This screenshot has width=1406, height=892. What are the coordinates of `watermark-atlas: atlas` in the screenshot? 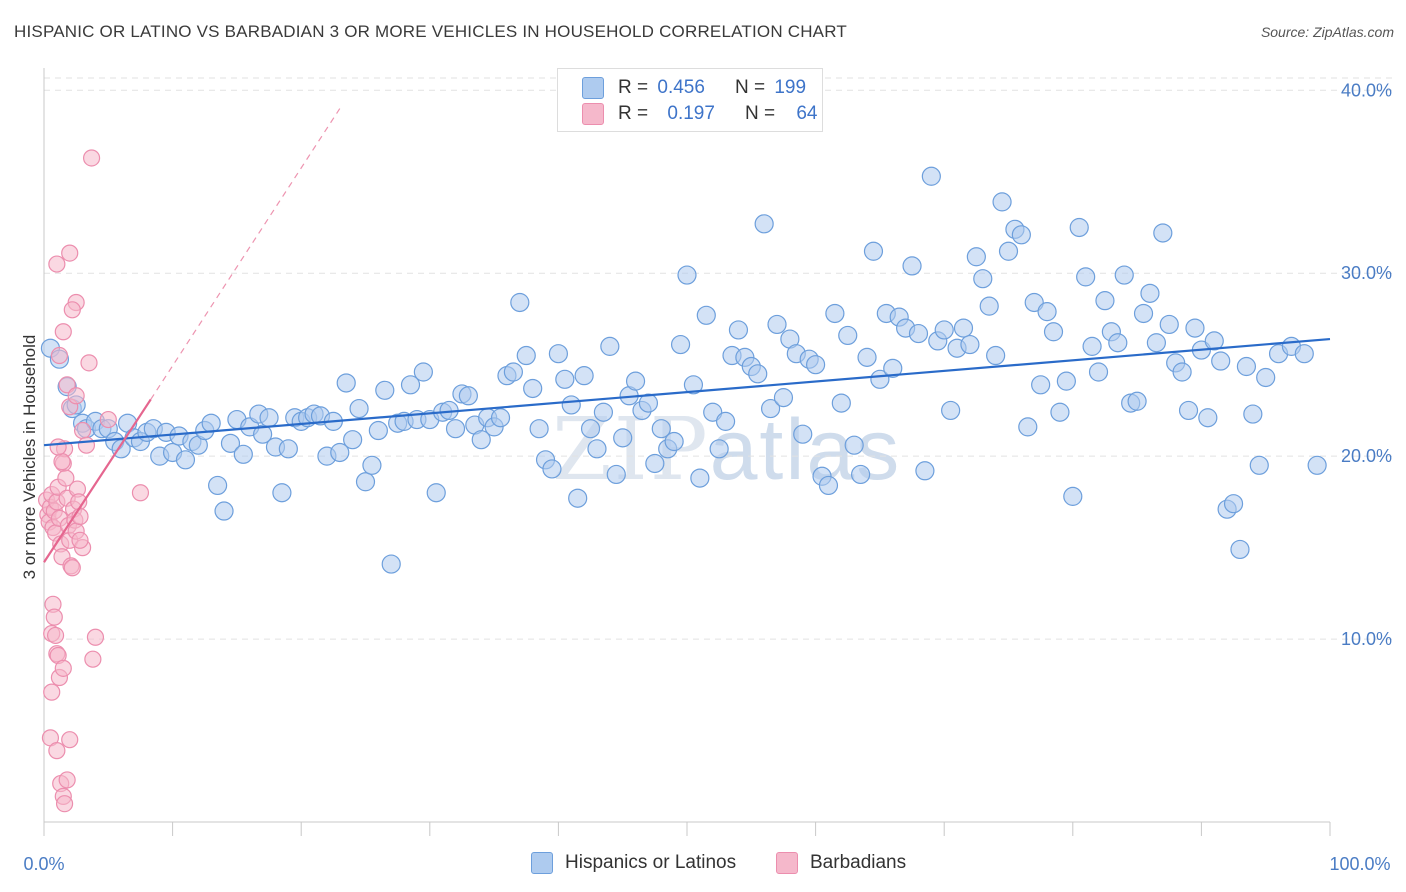 It's located at (805, 450).